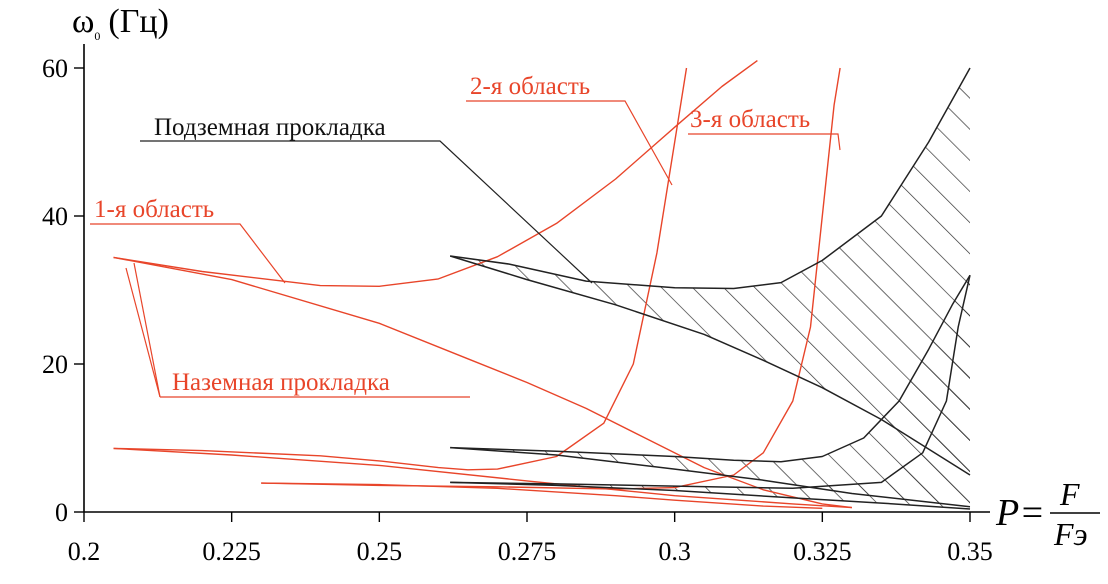  I want to click on y-tick-label: 0, so click(61, 512).